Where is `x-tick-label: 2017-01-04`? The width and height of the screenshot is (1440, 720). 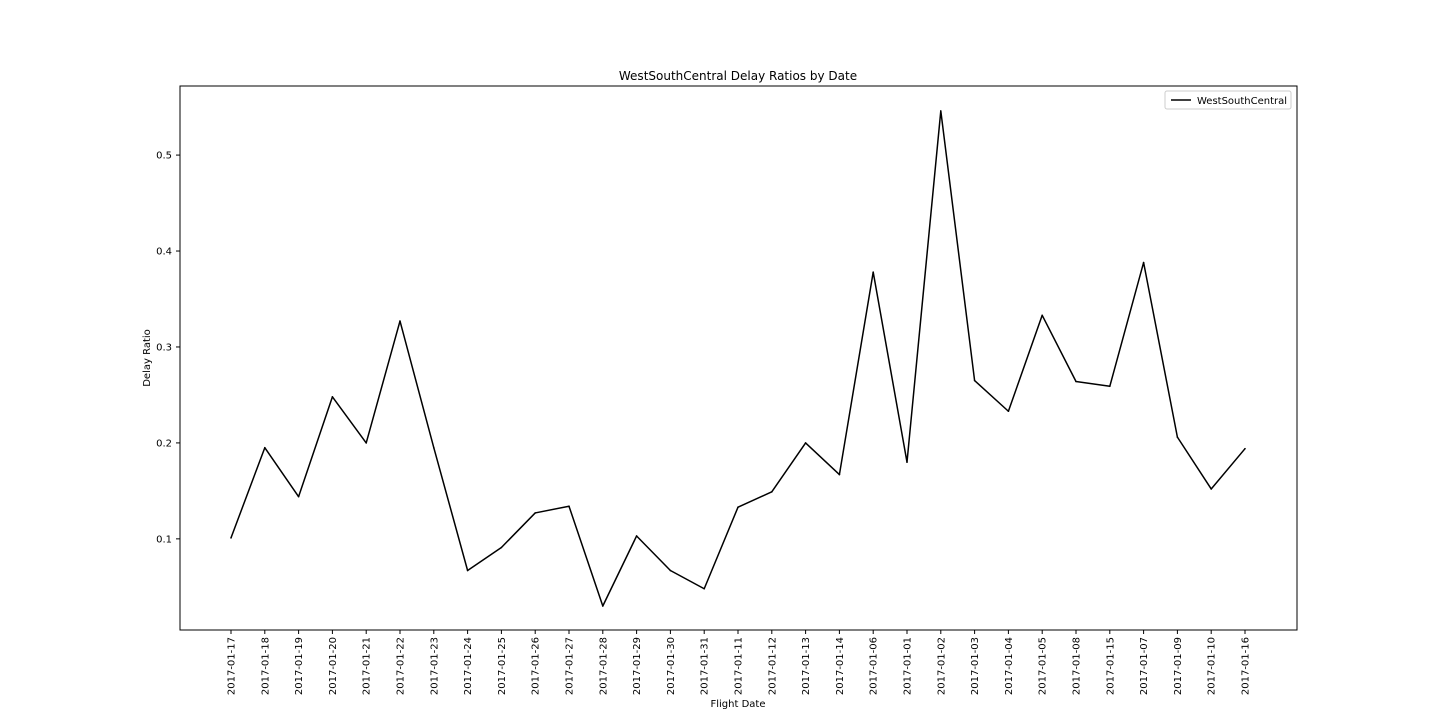 x-tick-label: 2017-01-04 is located at coordinates (1009, 666).